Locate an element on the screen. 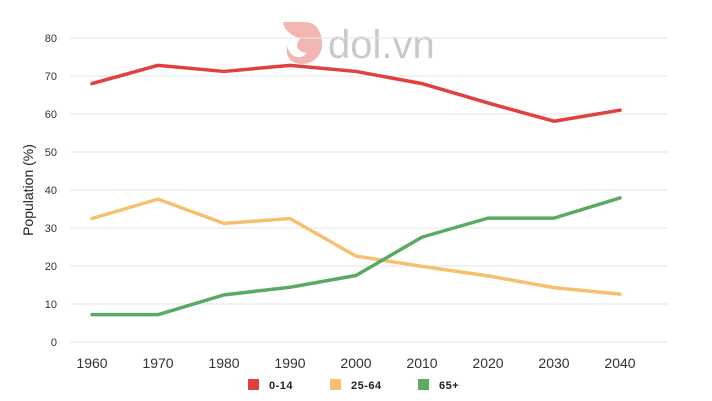  x-tick-labels: 1960 1970 1980 1990 2000 2010 2020 2030 2040 is located at coordinates (355, 363).